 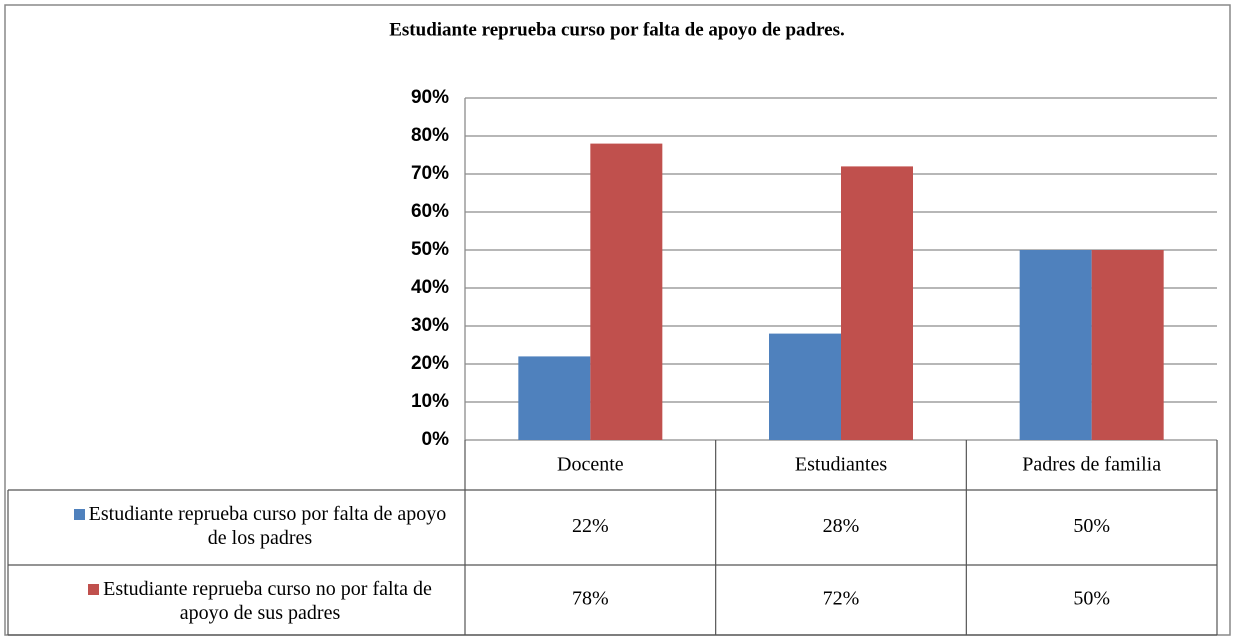 What do you see at coordinates (590, 465) in the screenshot?
I see `category-label: Docente` at bounding box center [590, 465].